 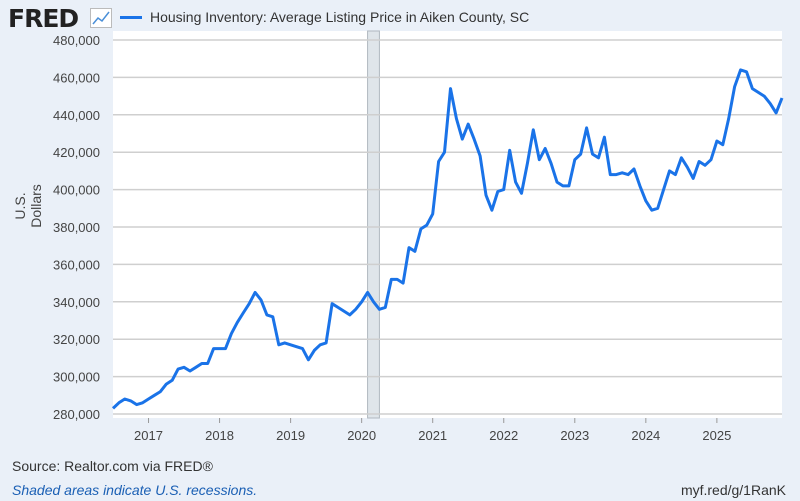 What do you see at coordinates (733, 490) in the screenshot?
I see `short-url: myf.red/g/1RanK` at bounding box center [733, 490].